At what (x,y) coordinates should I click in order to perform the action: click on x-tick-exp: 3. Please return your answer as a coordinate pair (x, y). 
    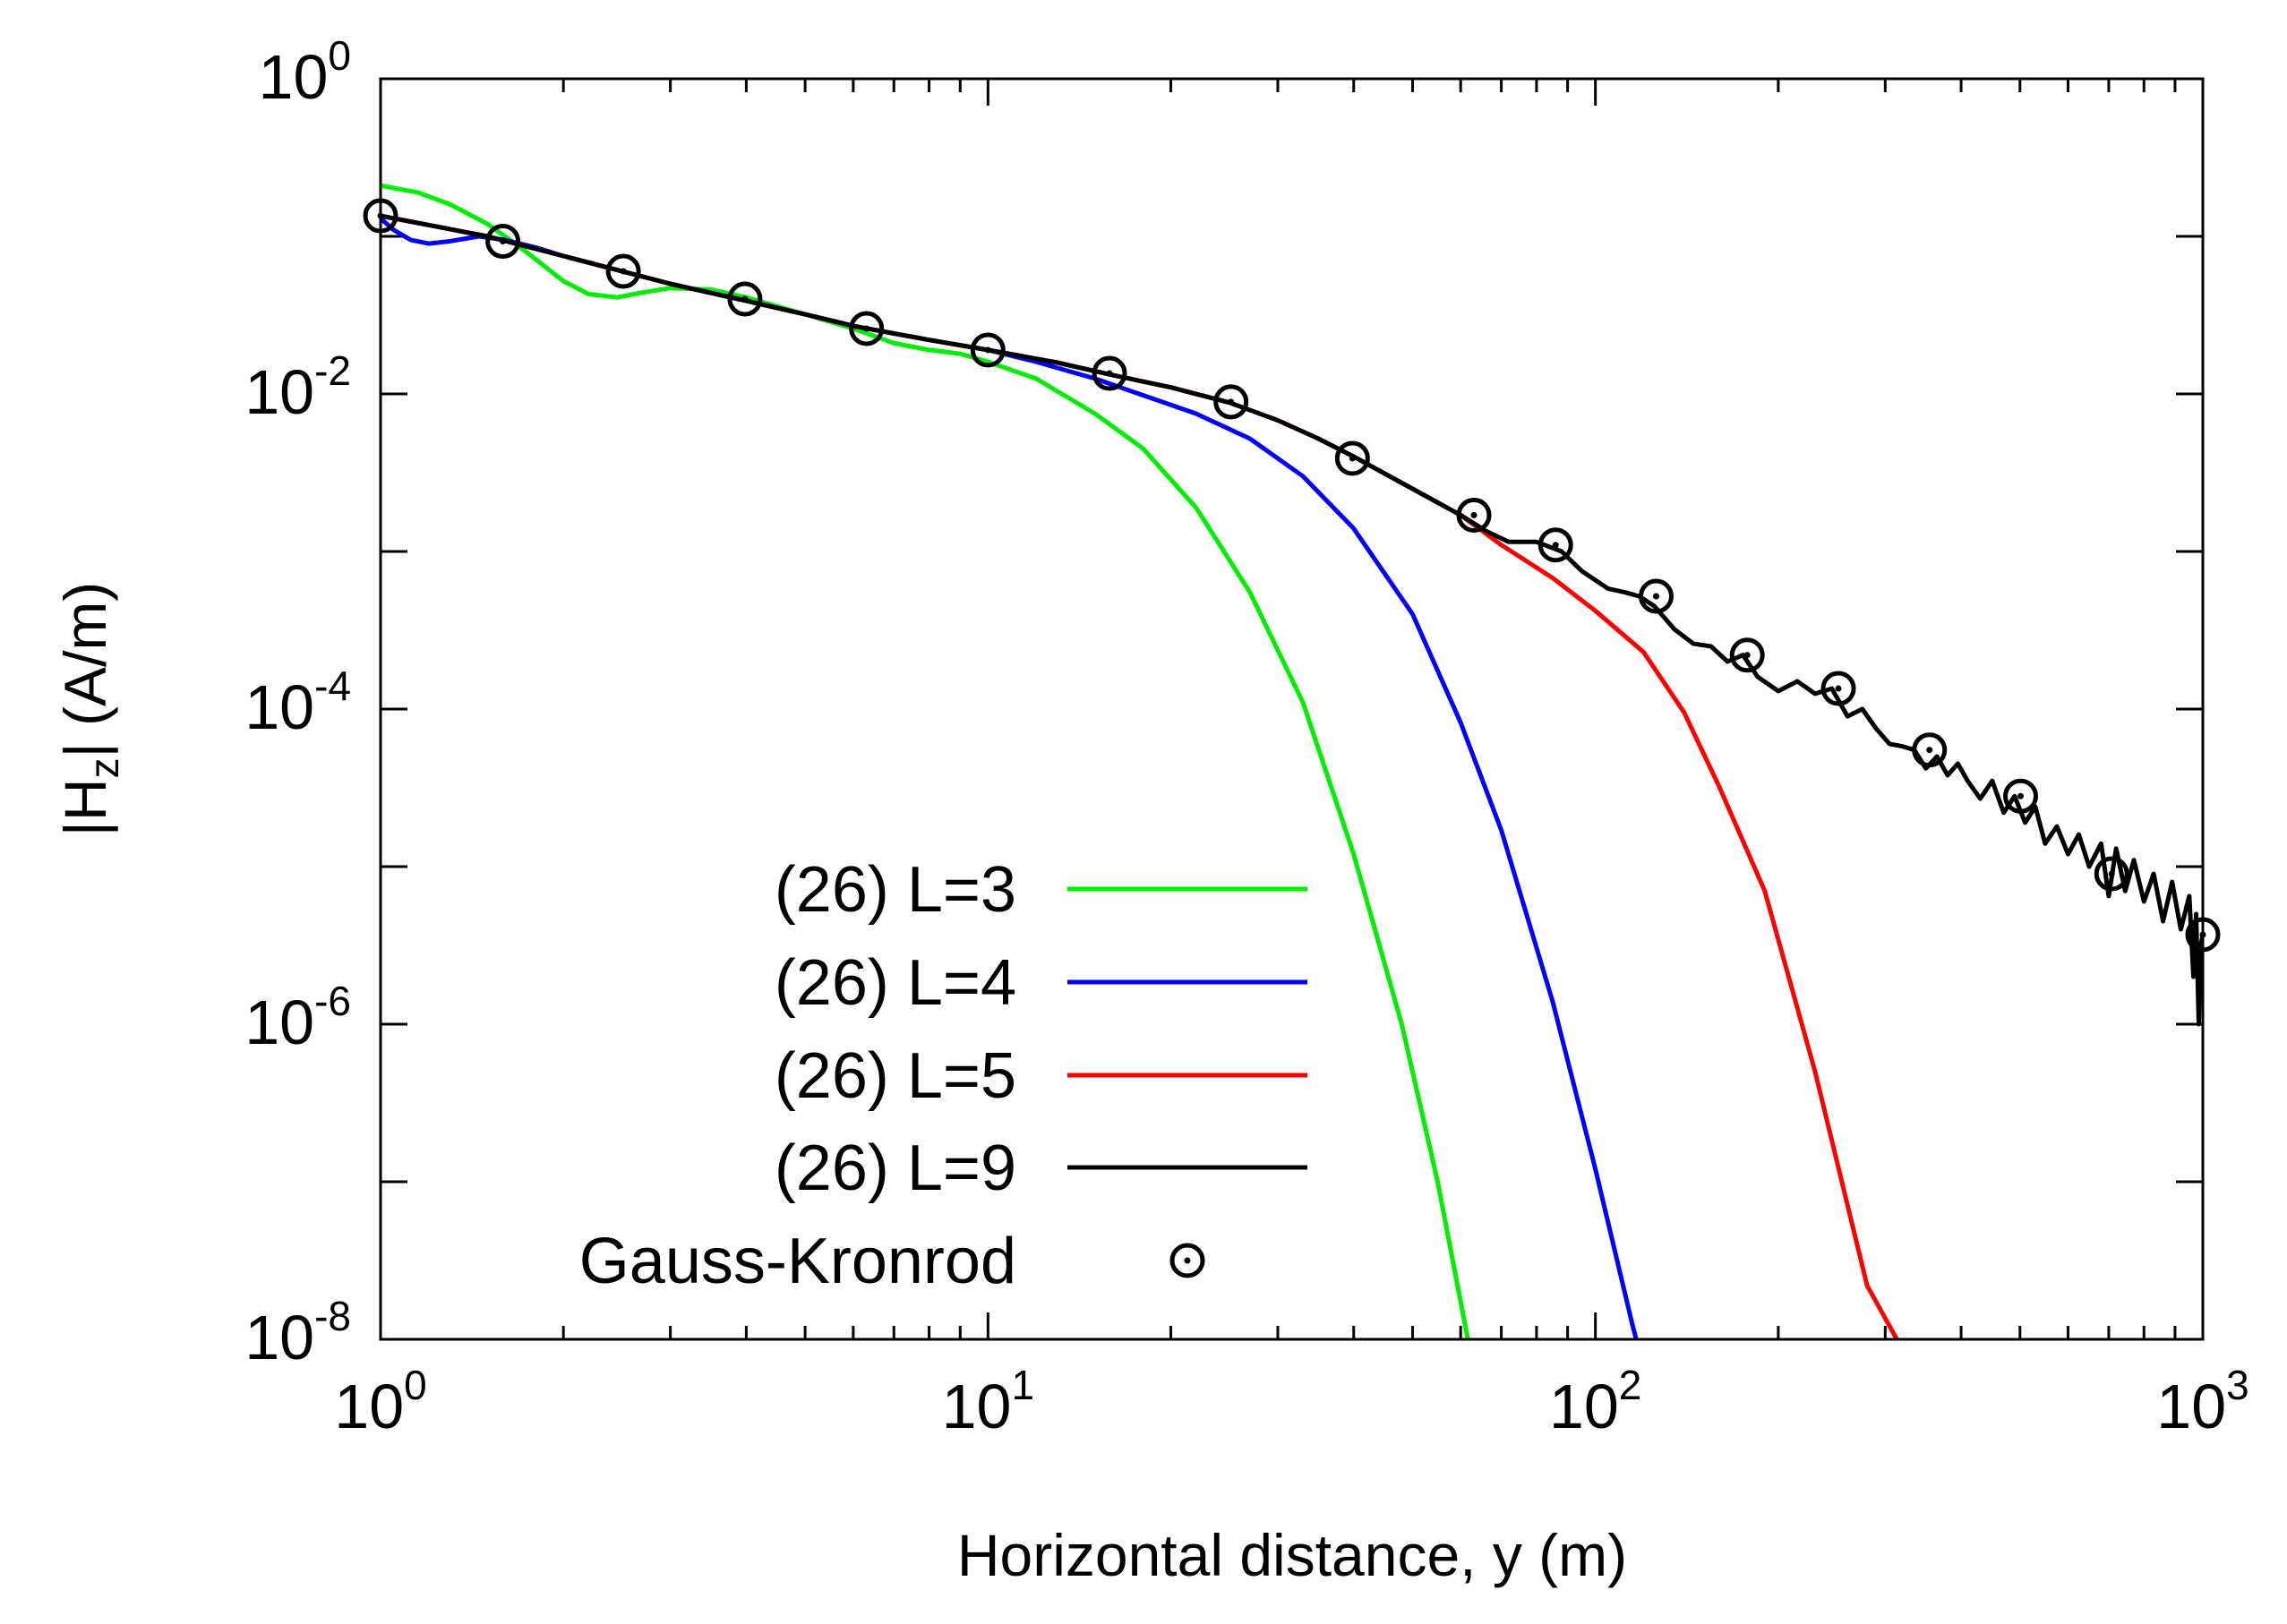
    Looking at the image, I should click on (2237, 1385).